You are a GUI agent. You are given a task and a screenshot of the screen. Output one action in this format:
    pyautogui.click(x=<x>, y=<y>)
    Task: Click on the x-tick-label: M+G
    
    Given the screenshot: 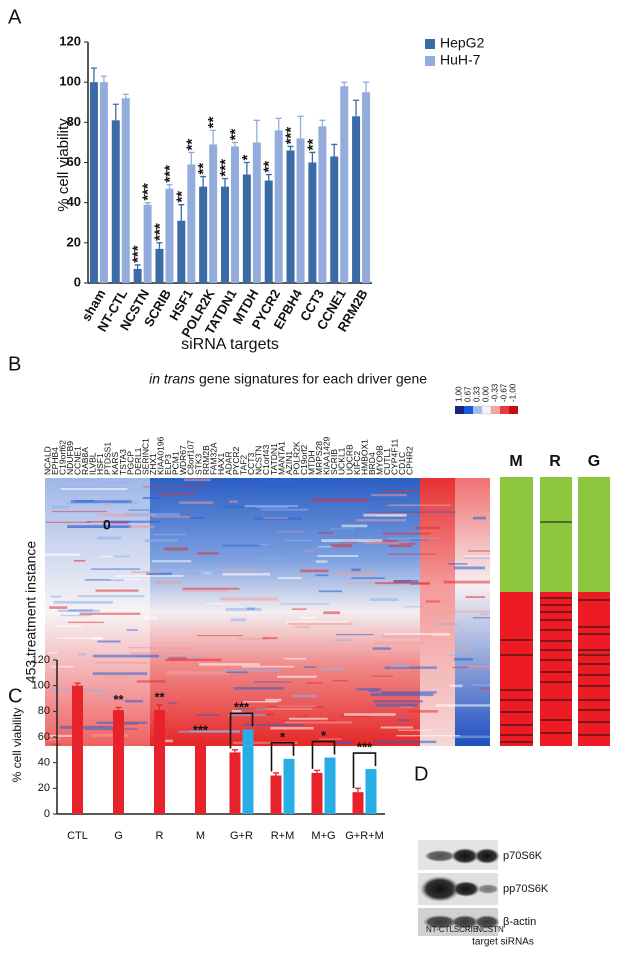 What is the action you would take?
    pyautogui.click(x=323, y=836)
    